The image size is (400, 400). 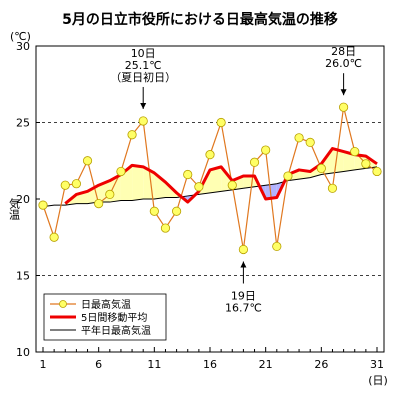 I want to click on annotation-text: 28日, so click(x=343, y=51).